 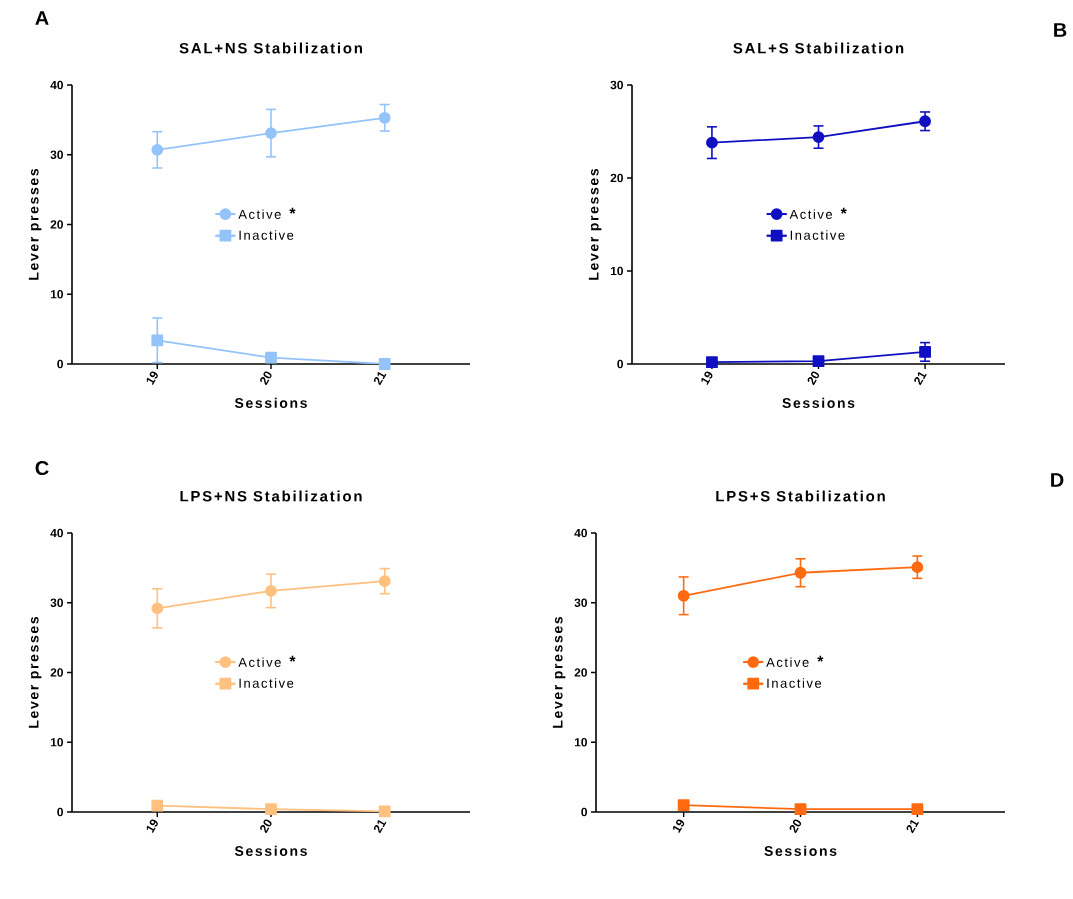 I want to click on chart-title: LPS+NS Stabilization, so click(x=271, y=496).